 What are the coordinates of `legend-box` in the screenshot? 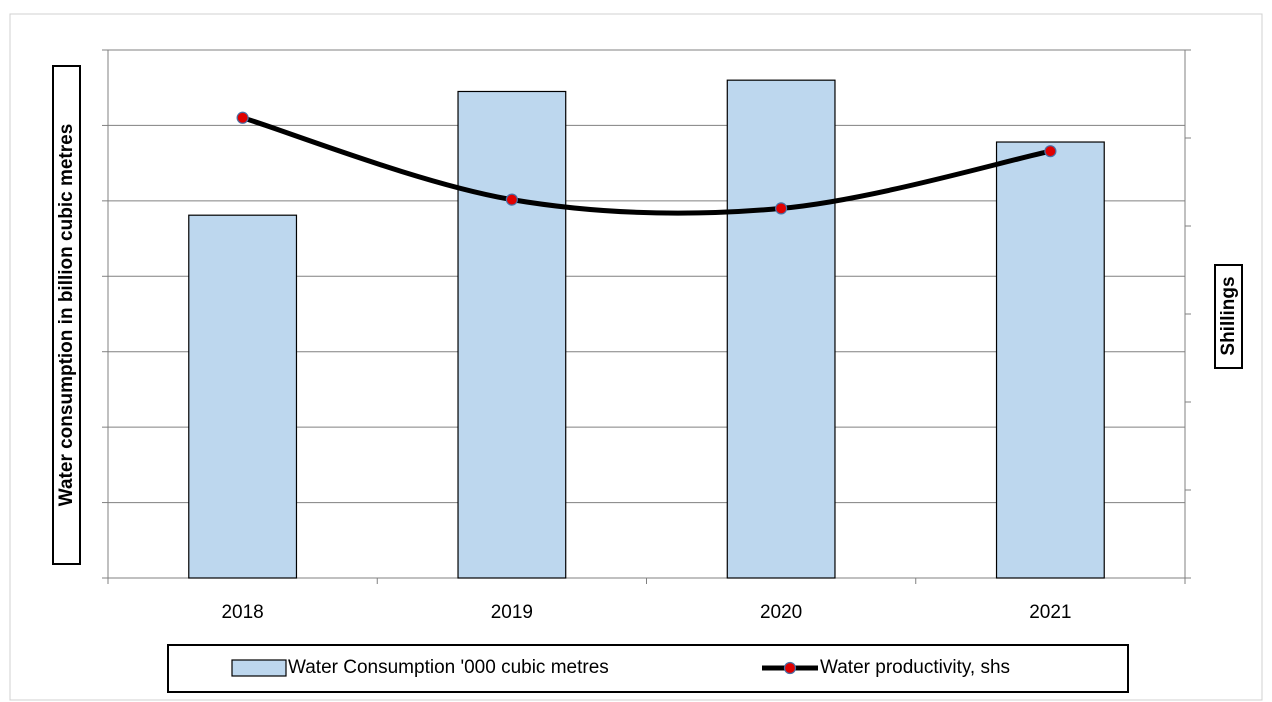 It's located at (648, 668).